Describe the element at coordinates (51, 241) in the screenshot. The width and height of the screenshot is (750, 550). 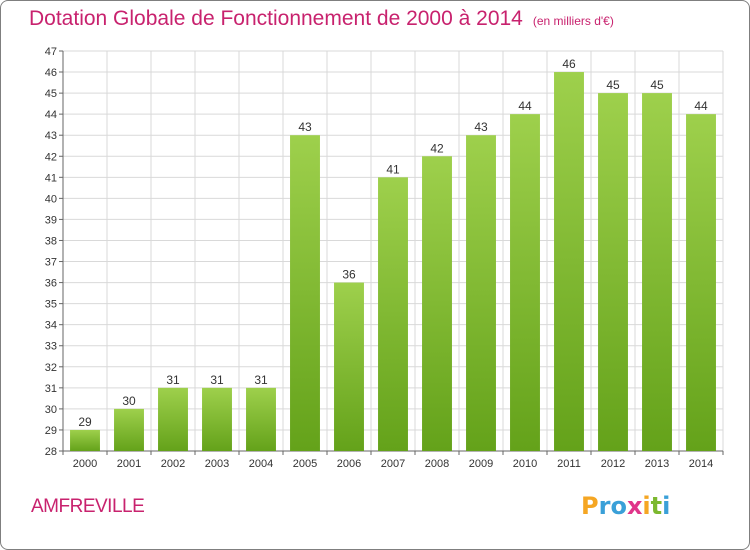
I see `y-tick-label: 38` at that location.